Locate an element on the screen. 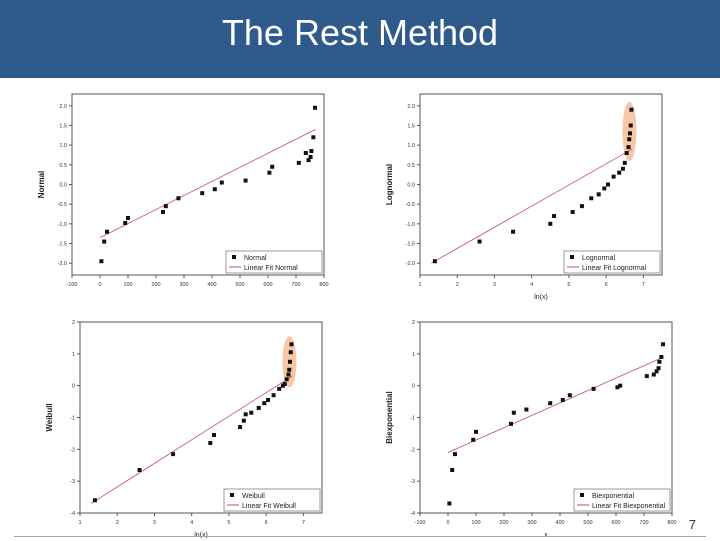 The image size is (720, 541). legend-line-label: Linear Fit Normal is located at coordinates (271, 268).